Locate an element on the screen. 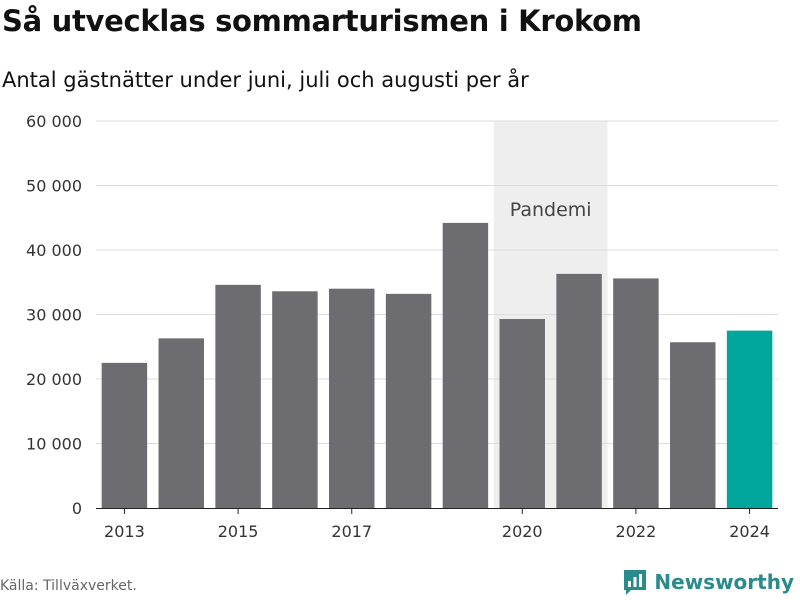  bar-2013 is located at coordinates (124, 435).